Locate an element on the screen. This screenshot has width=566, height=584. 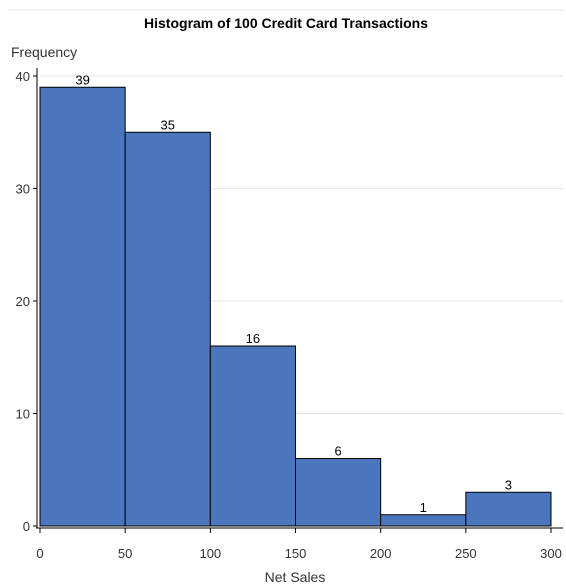
y-tick-label-4: 40 is located at coordinates (23, 76).